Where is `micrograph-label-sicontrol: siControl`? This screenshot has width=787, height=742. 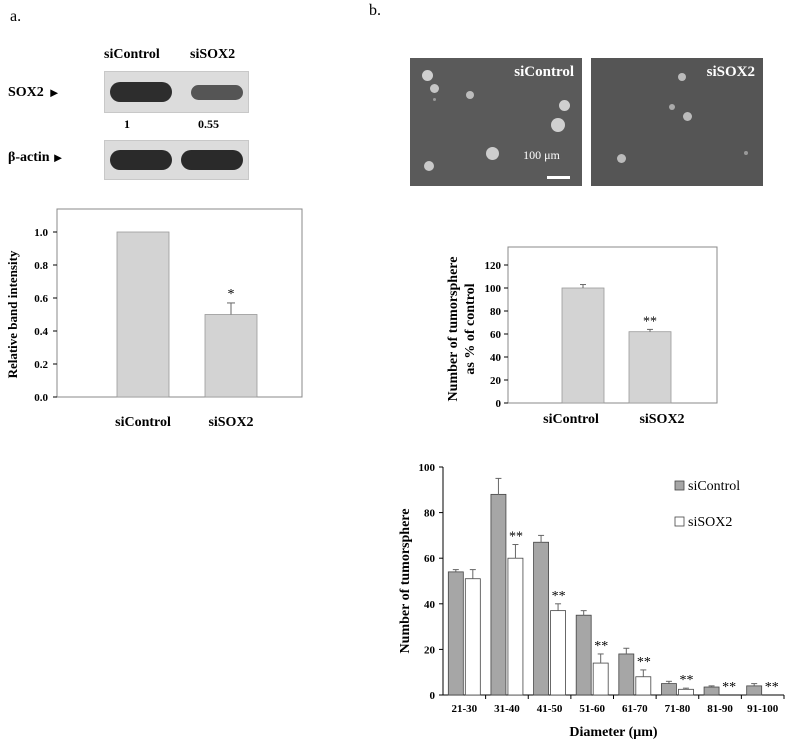
micrograph-label-sicontrol: siControl is located at coordinates (544, 72).